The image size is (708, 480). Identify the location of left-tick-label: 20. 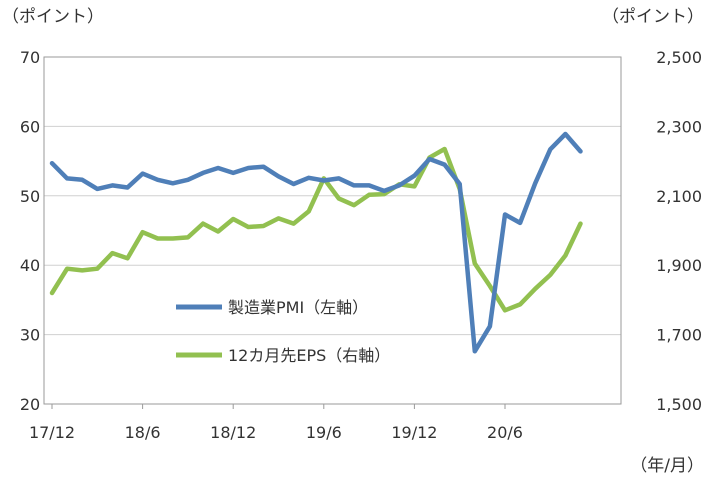
(30, 404).